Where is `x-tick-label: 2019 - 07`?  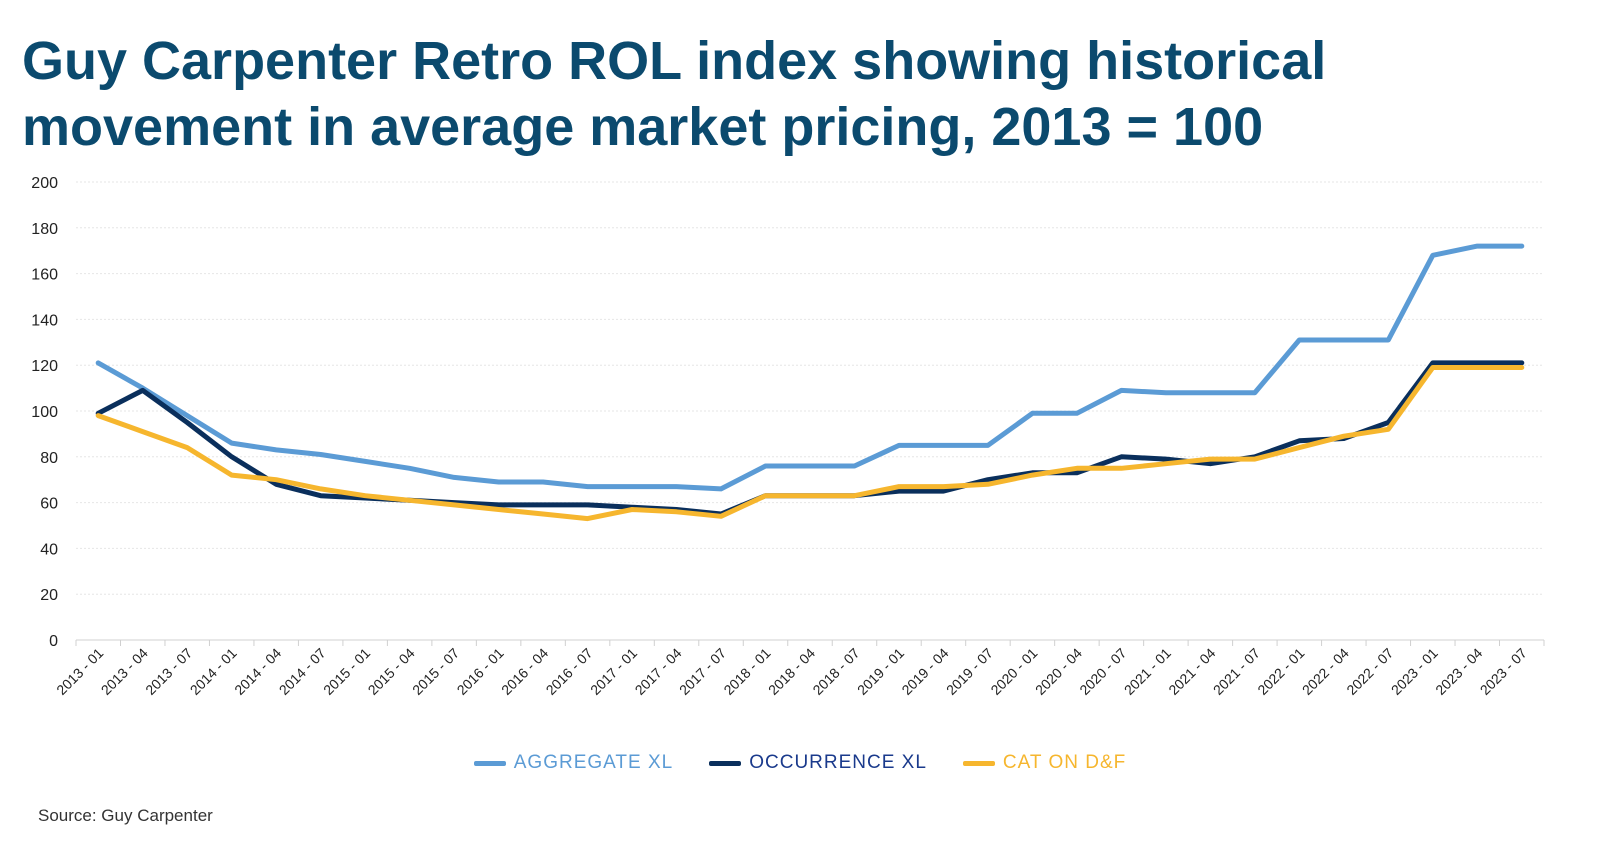
x-tick-label: 2019 - 07 is located at coordinates (969, 671).